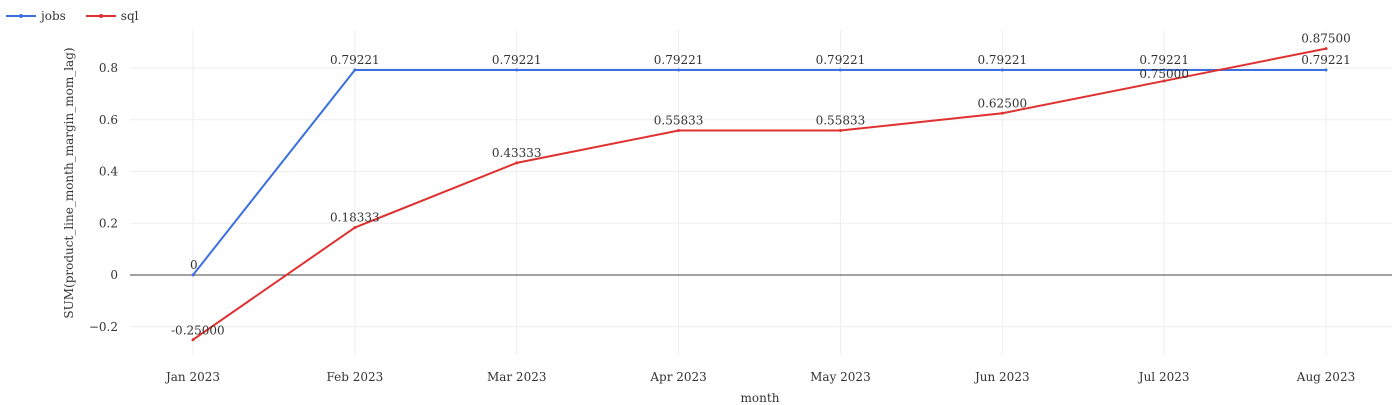 This screenshot has width=1392, height=405. I want to click on x-tick-label: Mar 2023, so click(517, 377).